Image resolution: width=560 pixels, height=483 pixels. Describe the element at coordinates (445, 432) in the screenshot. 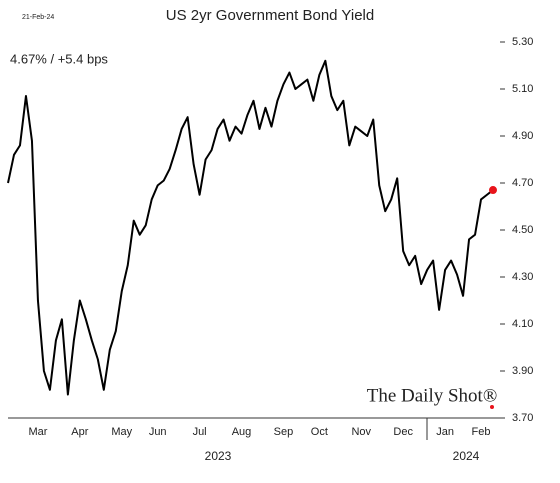

I see `x-tick-label: Jan` at that location.